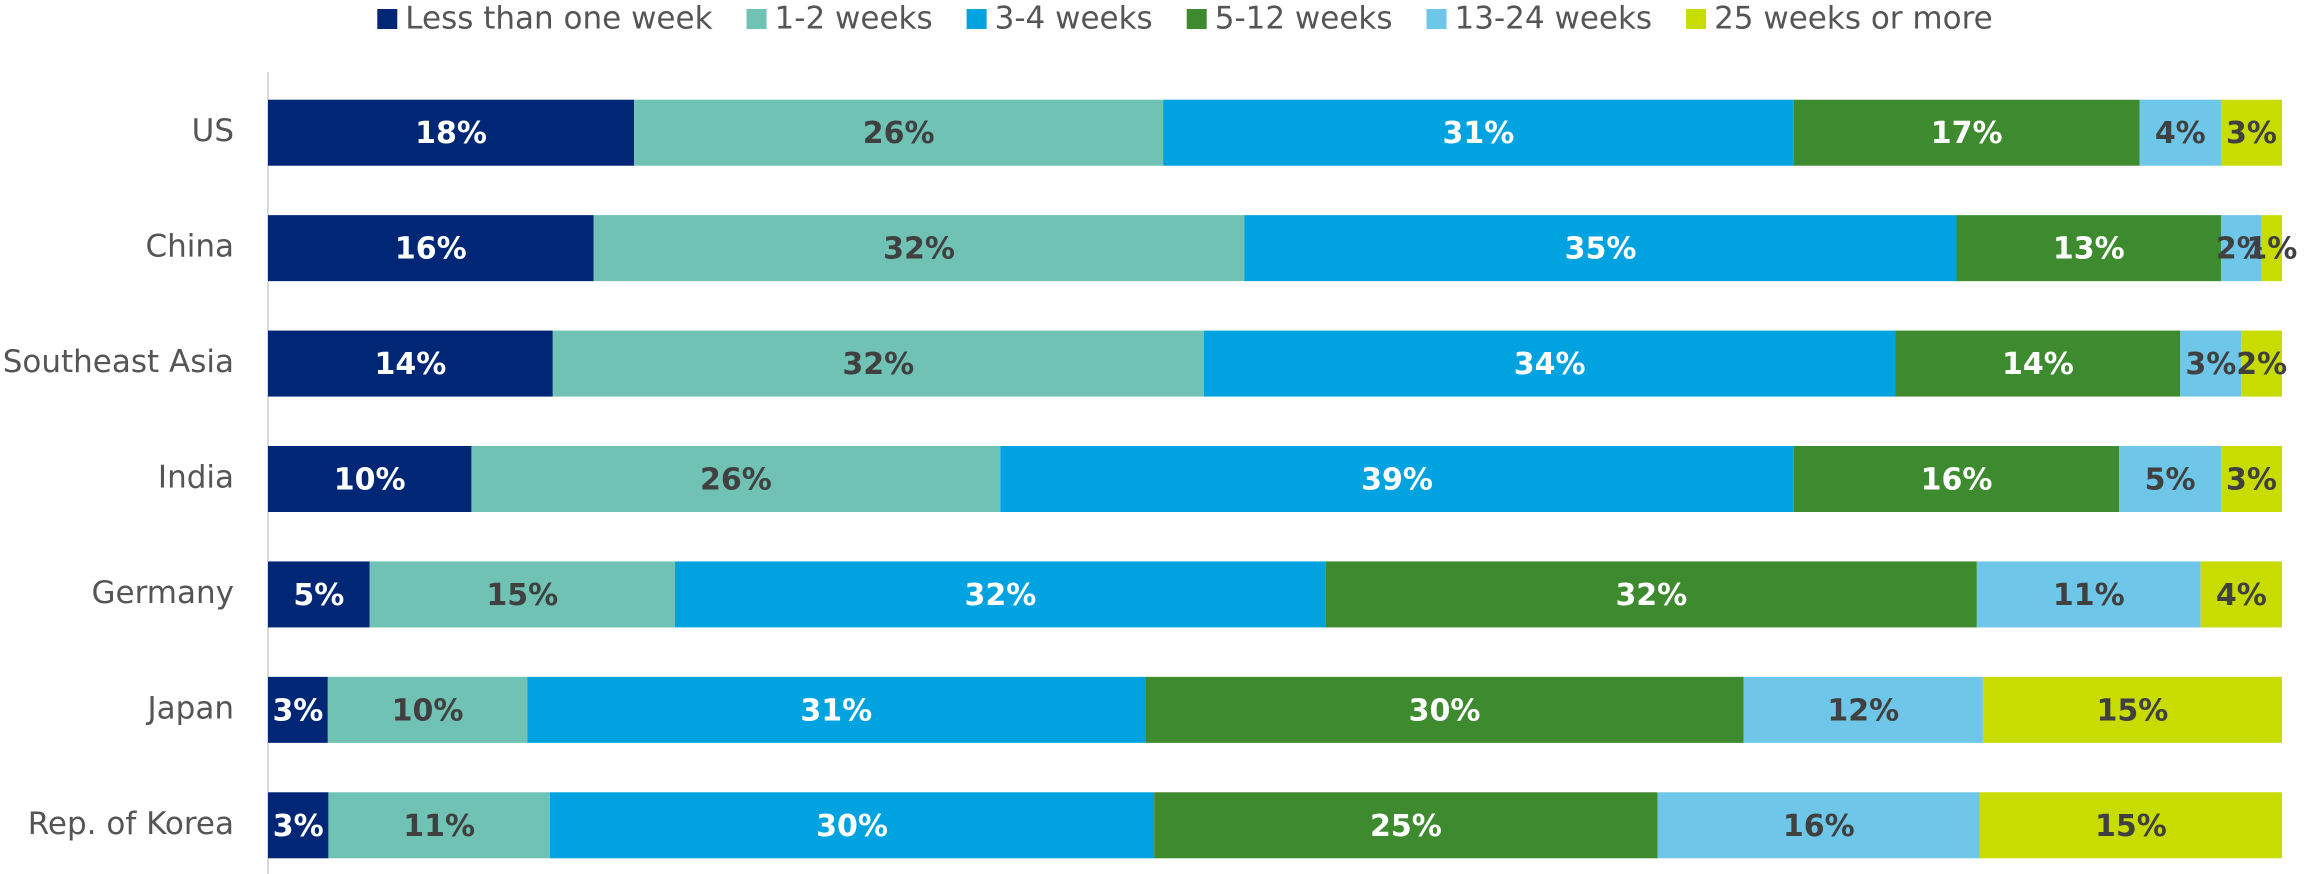 The image size is (2305, 874). Describe the element at coordinates (1554, 19) in the screenshot. I see `legend-label: 13-24 weeks` at that location.